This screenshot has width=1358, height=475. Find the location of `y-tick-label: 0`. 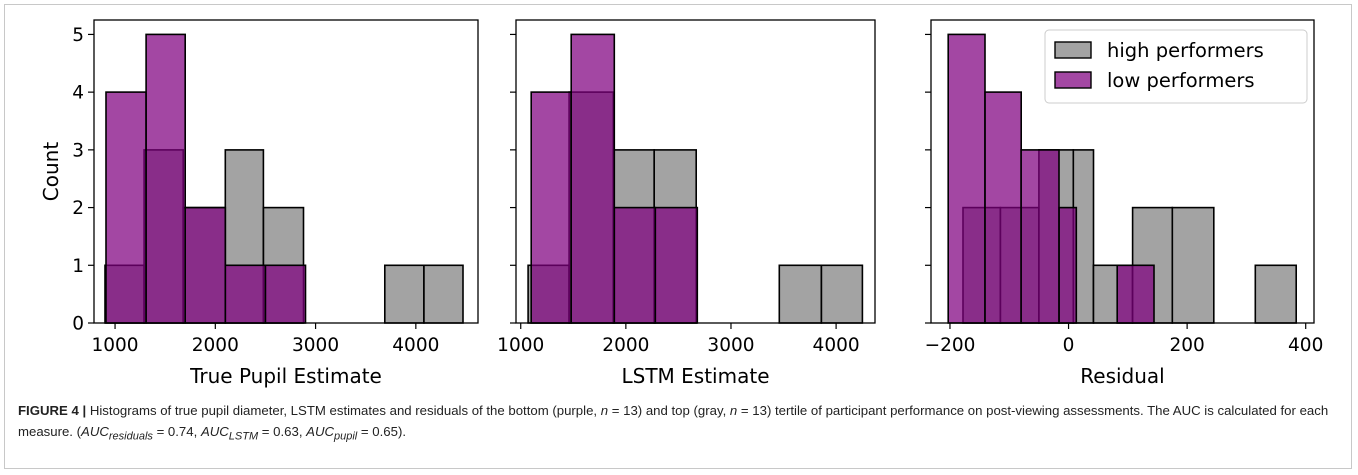

y-tick-label: 0 is located at coordinates (78, 324).